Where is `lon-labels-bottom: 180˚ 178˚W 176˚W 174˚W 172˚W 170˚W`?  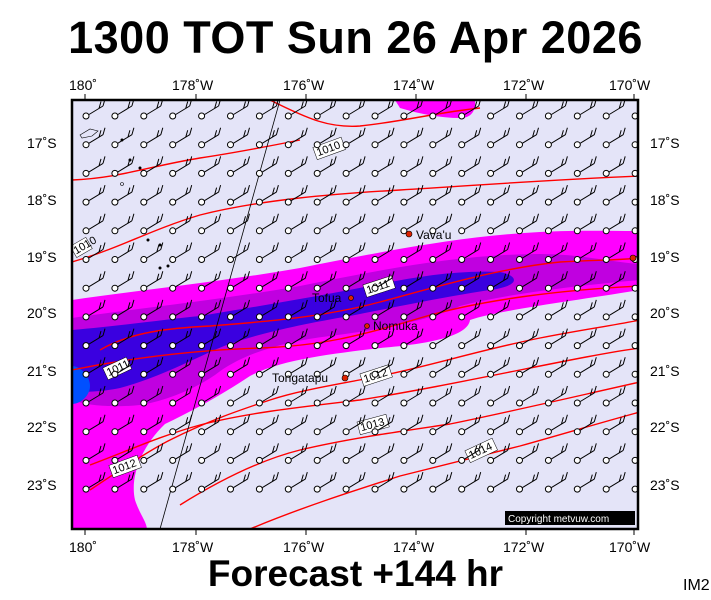 lon-labels-bottom: 180˚ 178˚W 176˚W 174˚W 172˚W 170˚W is located at coordinates (360, 547).